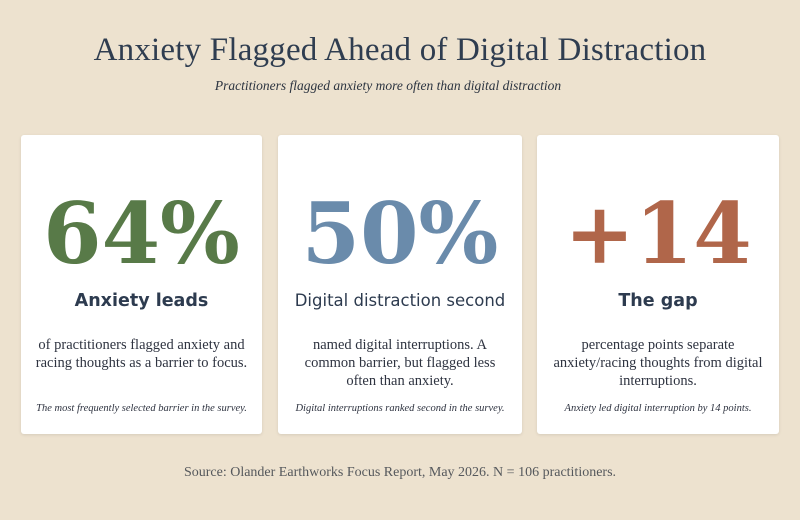  Describe the element at coordinates (141, 301) in the screenshot. I see `stat-heading: Anxiety leads` at that location.